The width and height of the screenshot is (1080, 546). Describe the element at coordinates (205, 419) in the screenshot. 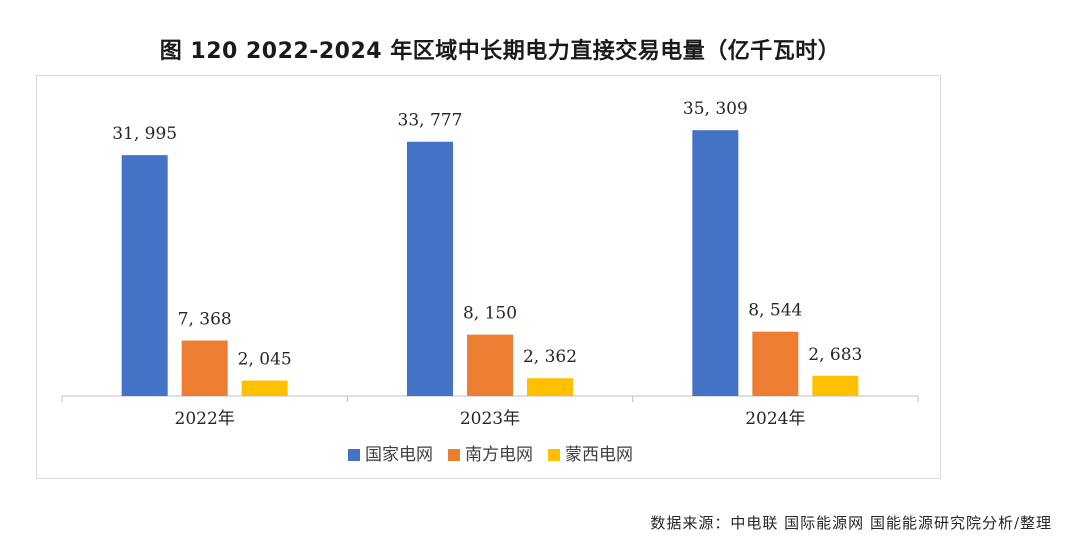

I see `category-label: 2022年` at that location.